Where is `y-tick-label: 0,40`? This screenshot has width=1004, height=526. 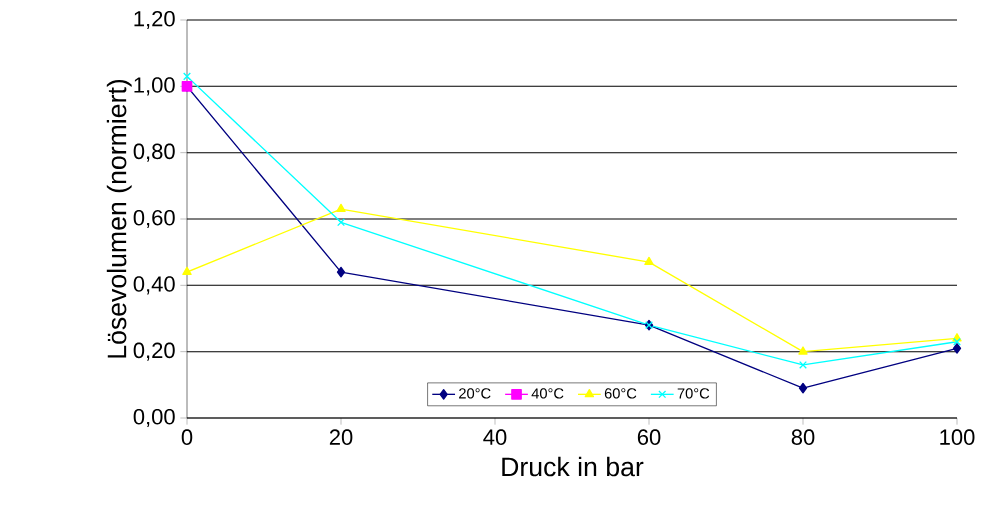 y-tick-label: 0,40 is located at coordinates (154, 285).